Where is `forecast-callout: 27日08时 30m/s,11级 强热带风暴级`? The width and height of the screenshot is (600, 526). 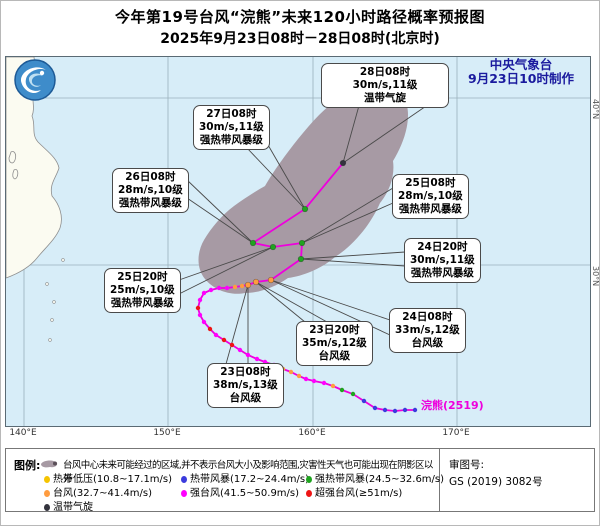 forecast-callout: 27日08时 30m/s,11级 强热带风暴级 is located at coordinates (231, 128).